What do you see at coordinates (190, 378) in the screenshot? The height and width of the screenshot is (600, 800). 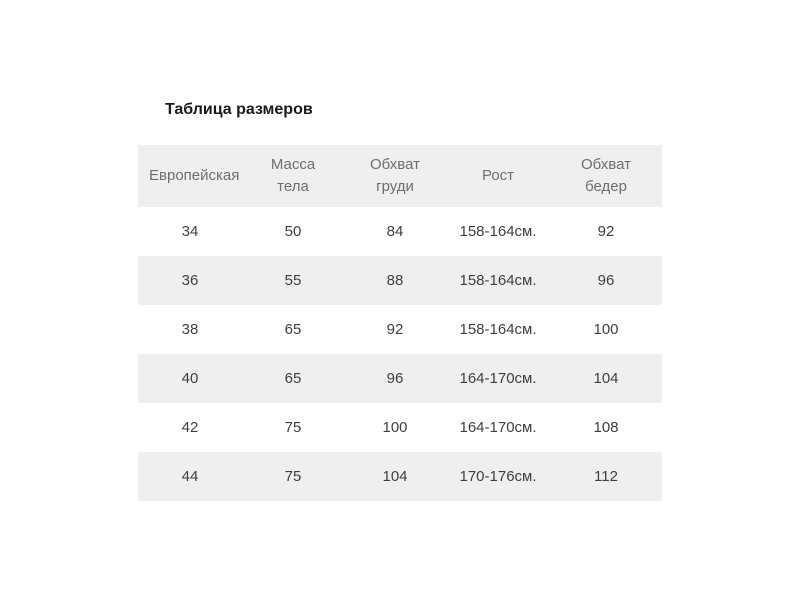 I see `cell-european-size: 40` at bounding box center [190, 378].